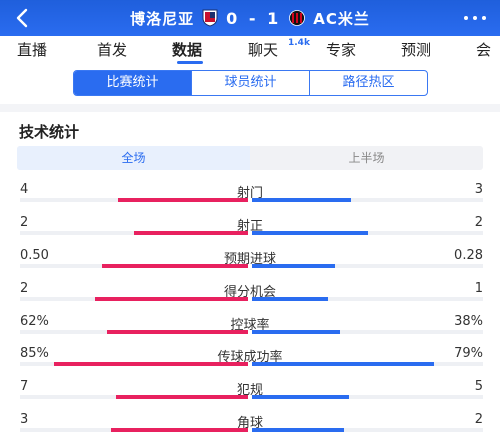 The height and width of the screenshot is (440, 500). What do you see at coordinates (341, 50) in the screenshot?
I see `tab-experts: 专家` at bounding box center [341, 50].